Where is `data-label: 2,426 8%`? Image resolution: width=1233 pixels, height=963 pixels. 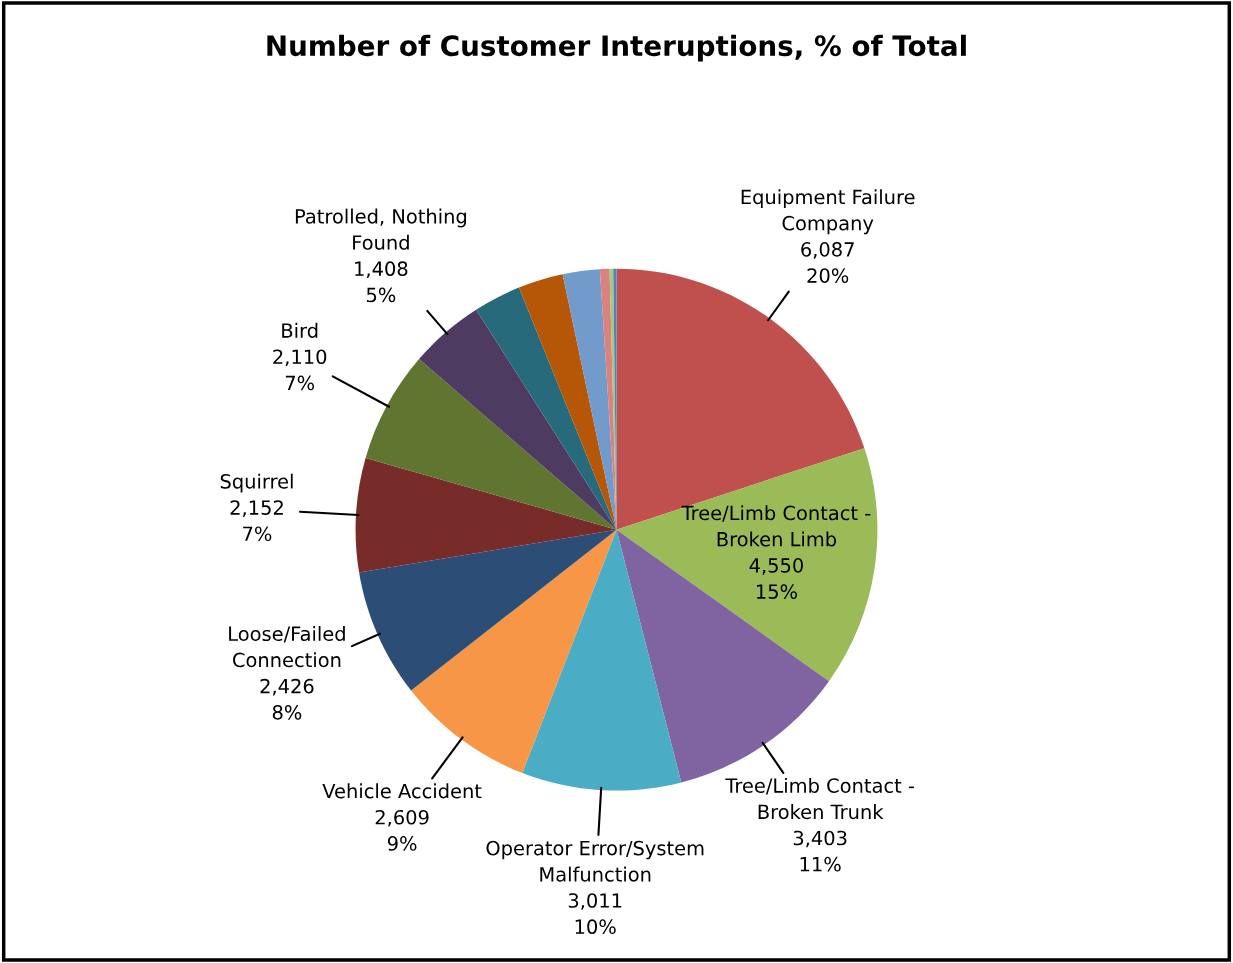 data-label: 2,426 8% is located at coordinates (287, 699).